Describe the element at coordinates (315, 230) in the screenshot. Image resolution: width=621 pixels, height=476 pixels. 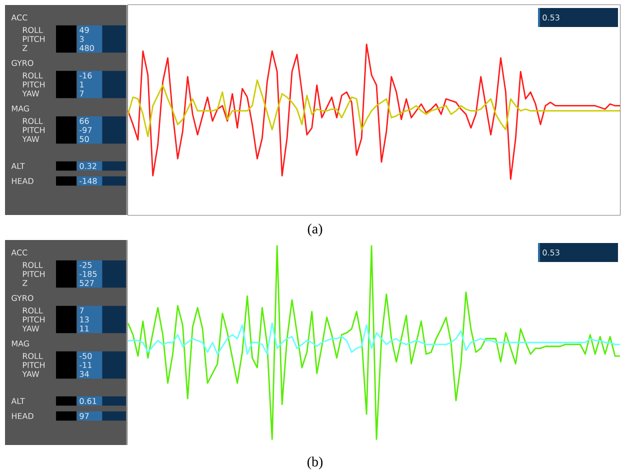
I see `text: (a)` at that location.